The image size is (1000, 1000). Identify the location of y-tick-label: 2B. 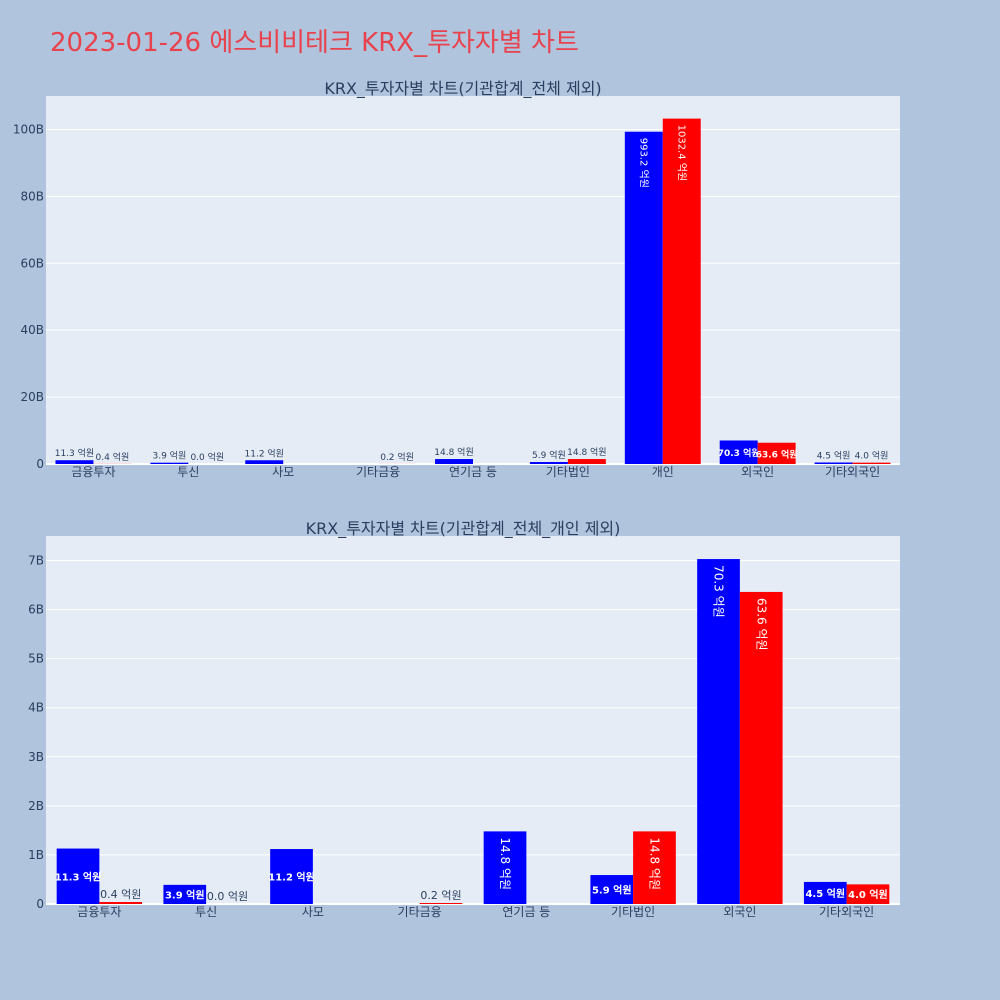
(36, 806).